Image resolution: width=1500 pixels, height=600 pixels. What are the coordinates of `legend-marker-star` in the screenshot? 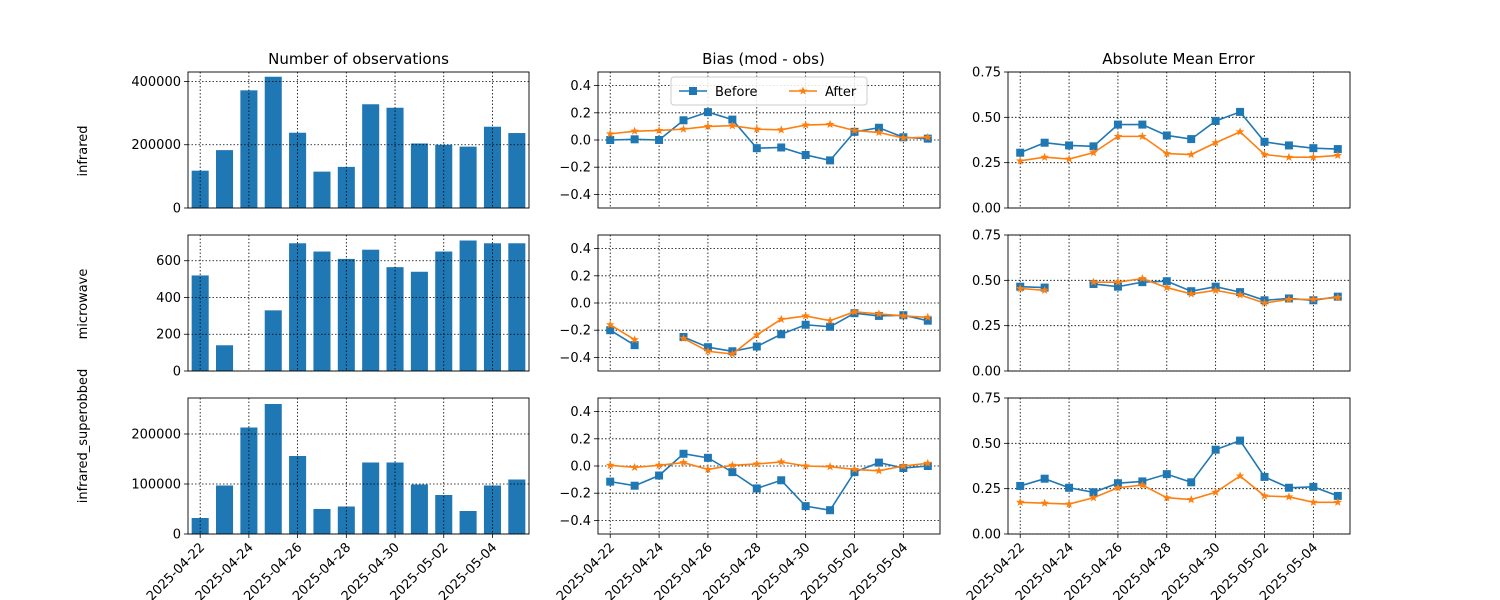 It's located at (803, 90).